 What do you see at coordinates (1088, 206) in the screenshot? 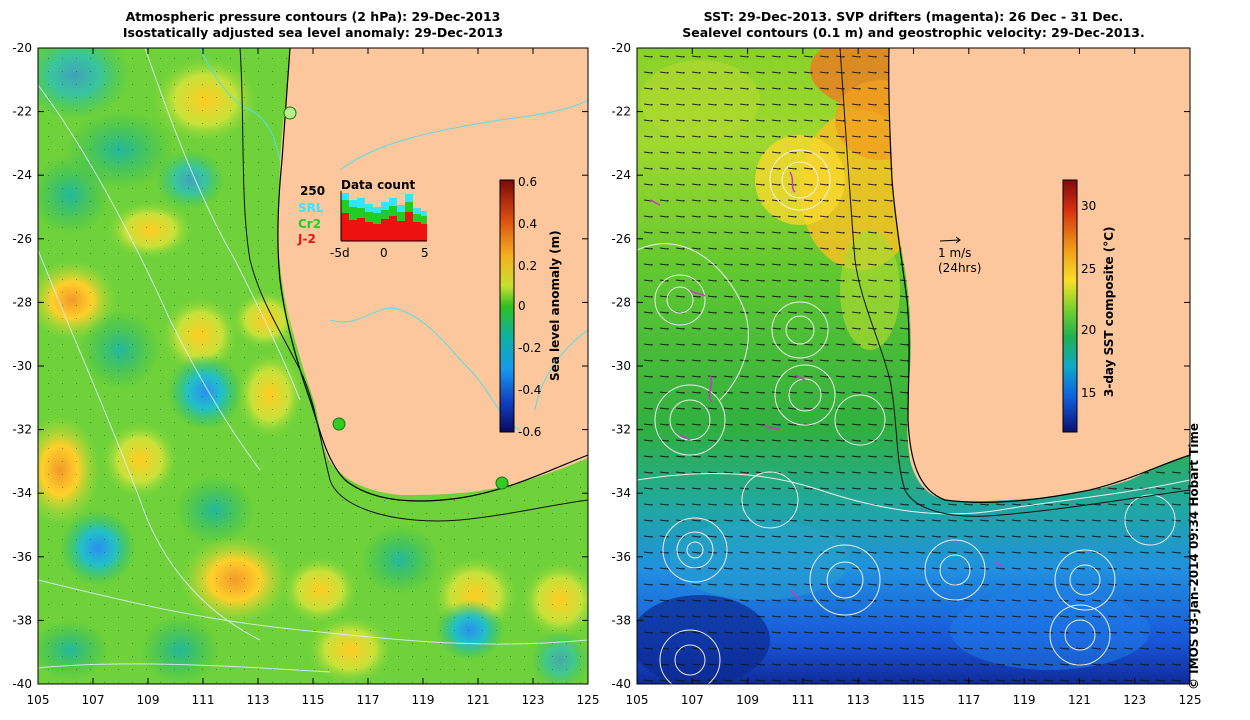
I see `sst-tick-30: 30` at bounding box center [1088, 206].